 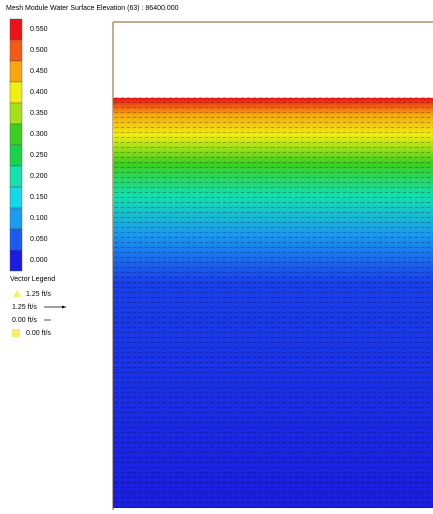 What do you see at coordinates (38, 294) in the screenshot?
I see `max-marker-label: 1.25 ft/s` at bounding box center [38, 294].